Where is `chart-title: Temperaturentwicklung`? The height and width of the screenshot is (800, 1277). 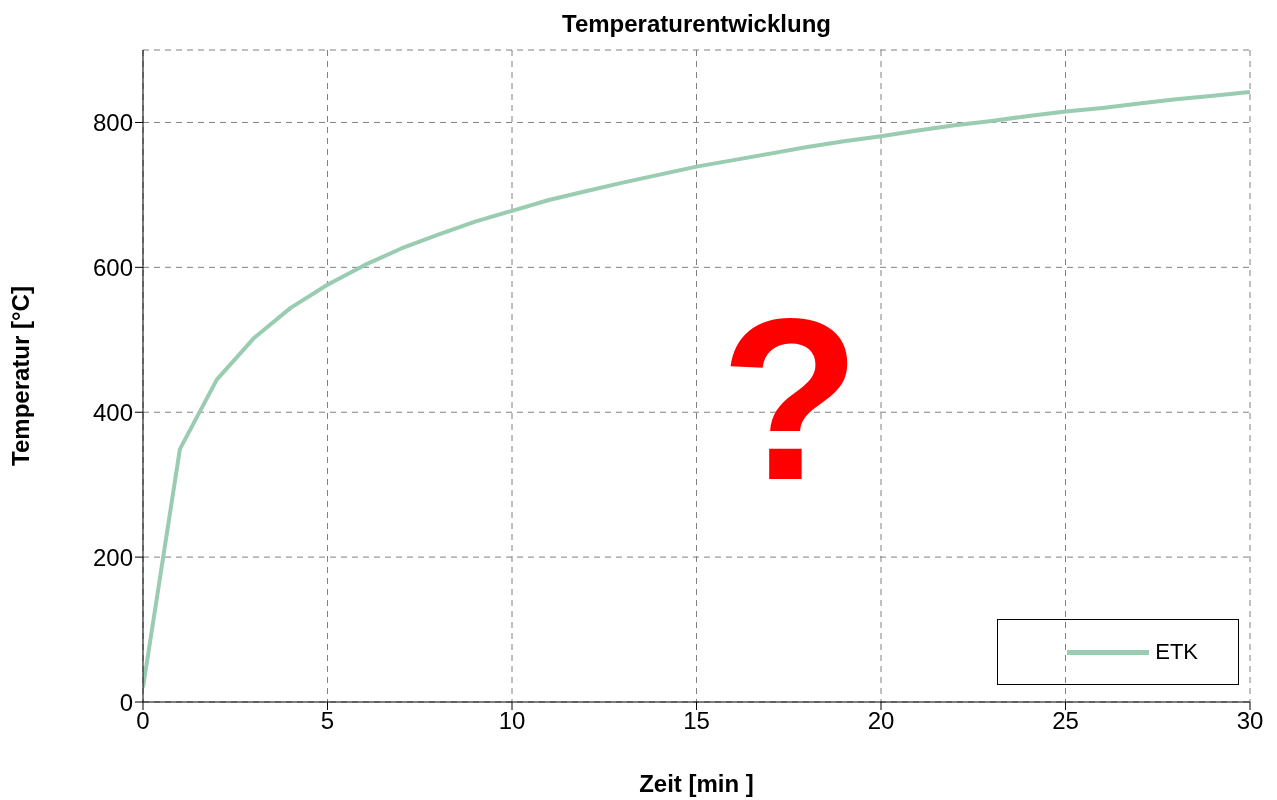
chart-title: Temperaturentwicklung is located at coordinates (696, 24).